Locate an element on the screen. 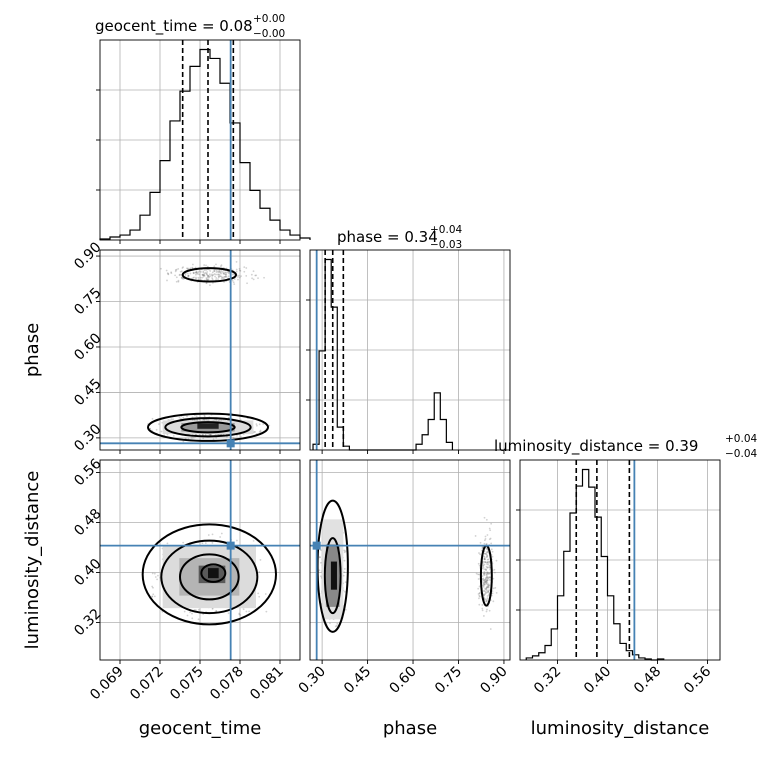 This screenshot has width=760, height=760. panel-phase-hist is located at coordinates (408, 351).